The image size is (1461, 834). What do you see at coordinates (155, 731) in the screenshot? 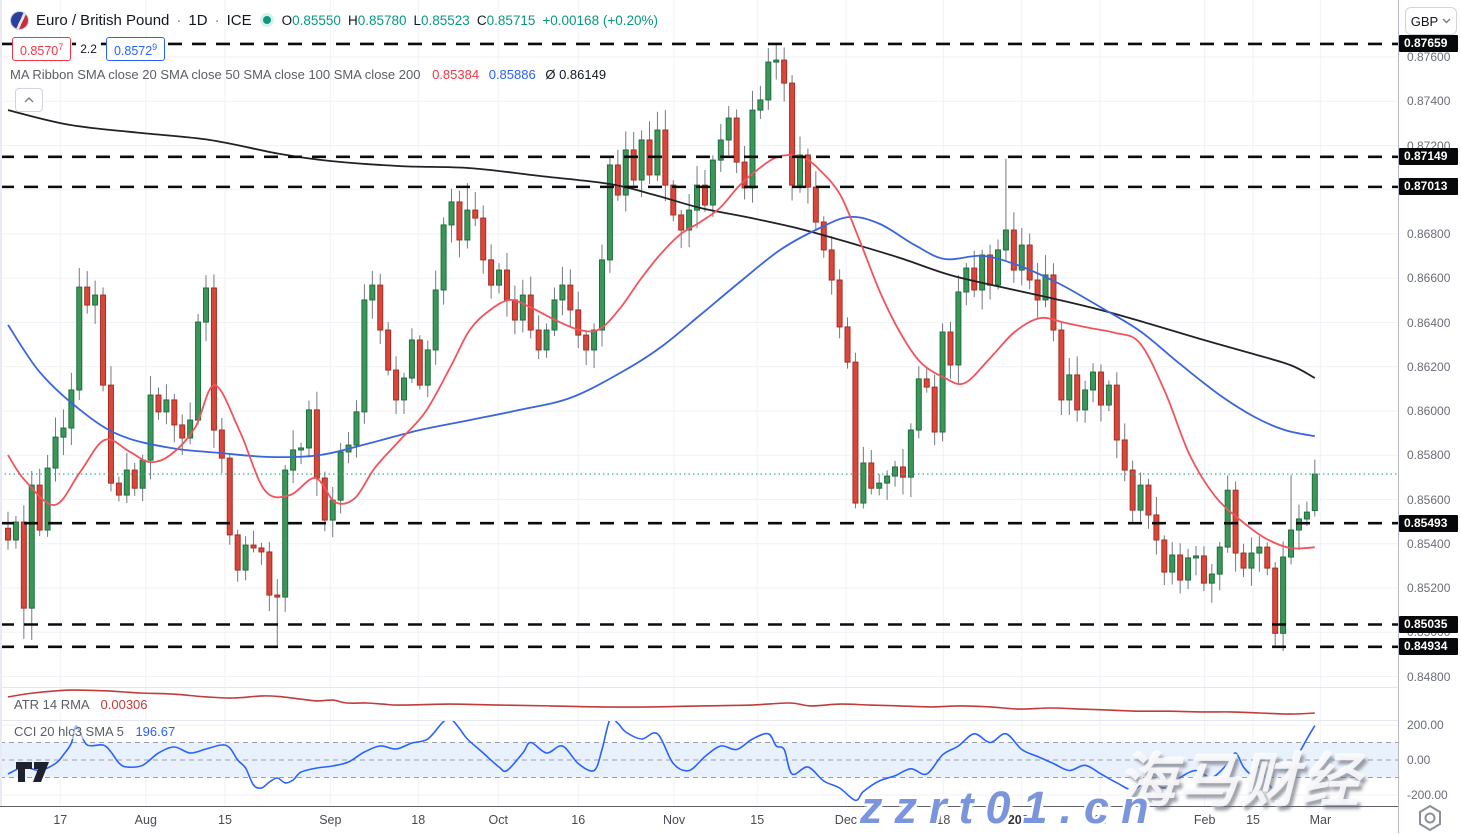
I see `cci-value: 196.67` at bounding box center [155, 731].